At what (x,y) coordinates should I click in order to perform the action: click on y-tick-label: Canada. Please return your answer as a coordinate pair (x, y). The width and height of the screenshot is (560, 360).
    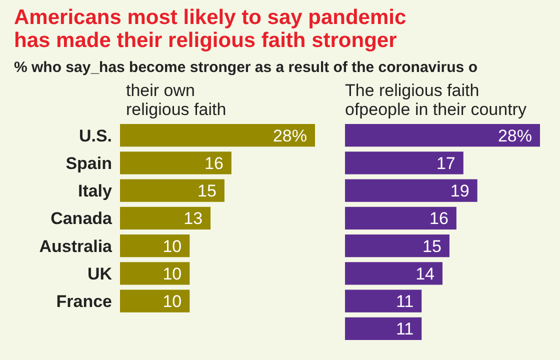
    Looking at the image, I should click on (81, 218).